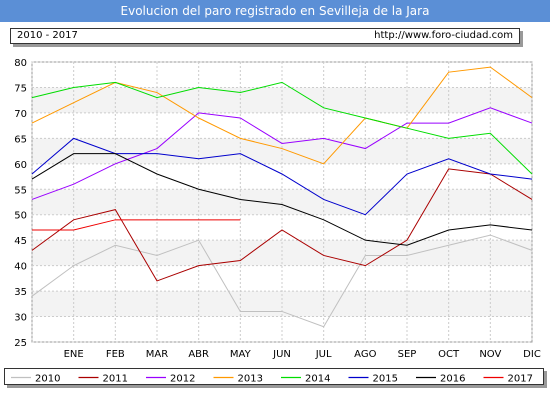 The height and width of the screenshot is (400, 550). What do you see at coordinates (198, 354) in the screenshot?
I see `x-tick-label: ABR` at bounding box center [198, 354].